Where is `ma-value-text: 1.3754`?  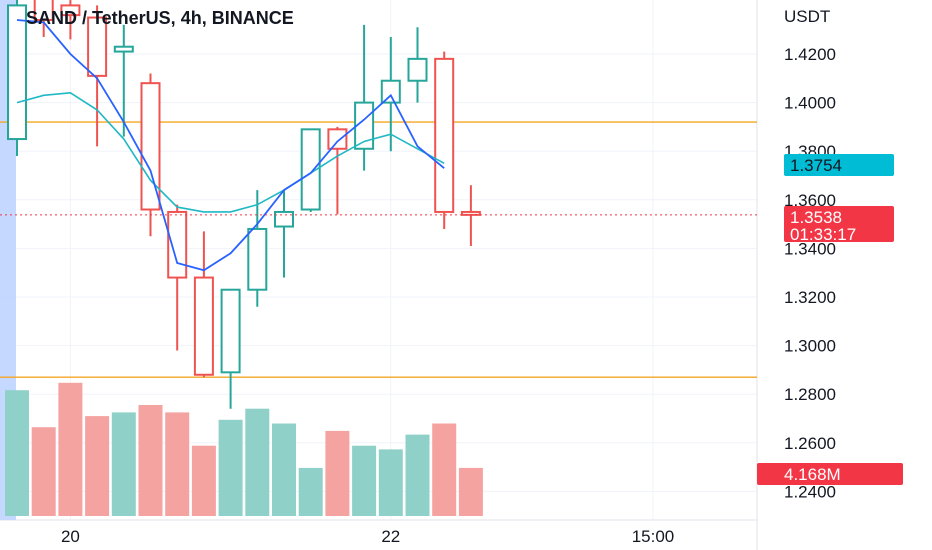
ma-value-text: 1.3754 is located at coordinates (816, 165).